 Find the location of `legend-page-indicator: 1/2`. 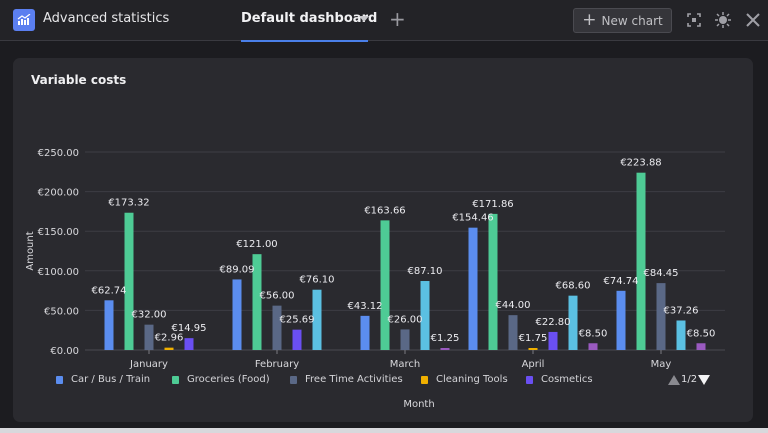

legend-page-indicator: 1/2 is located at coordinates (689, 379).